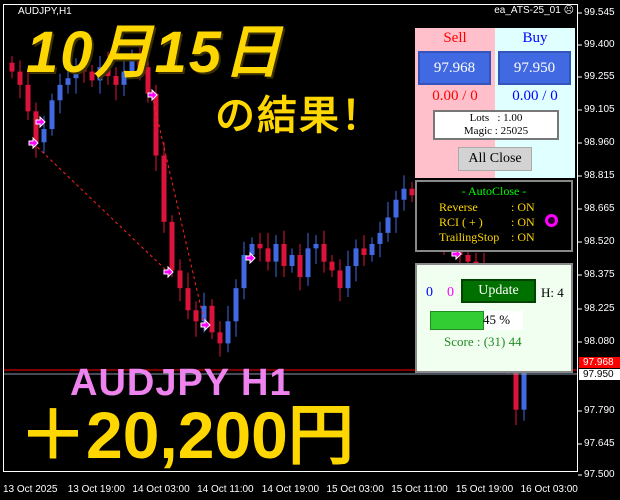 The height and width of the screenshot is (500, 620). Describe the element at coordinates (455, 38) in the screenshot. I see `sell-label: Sell` at that location.